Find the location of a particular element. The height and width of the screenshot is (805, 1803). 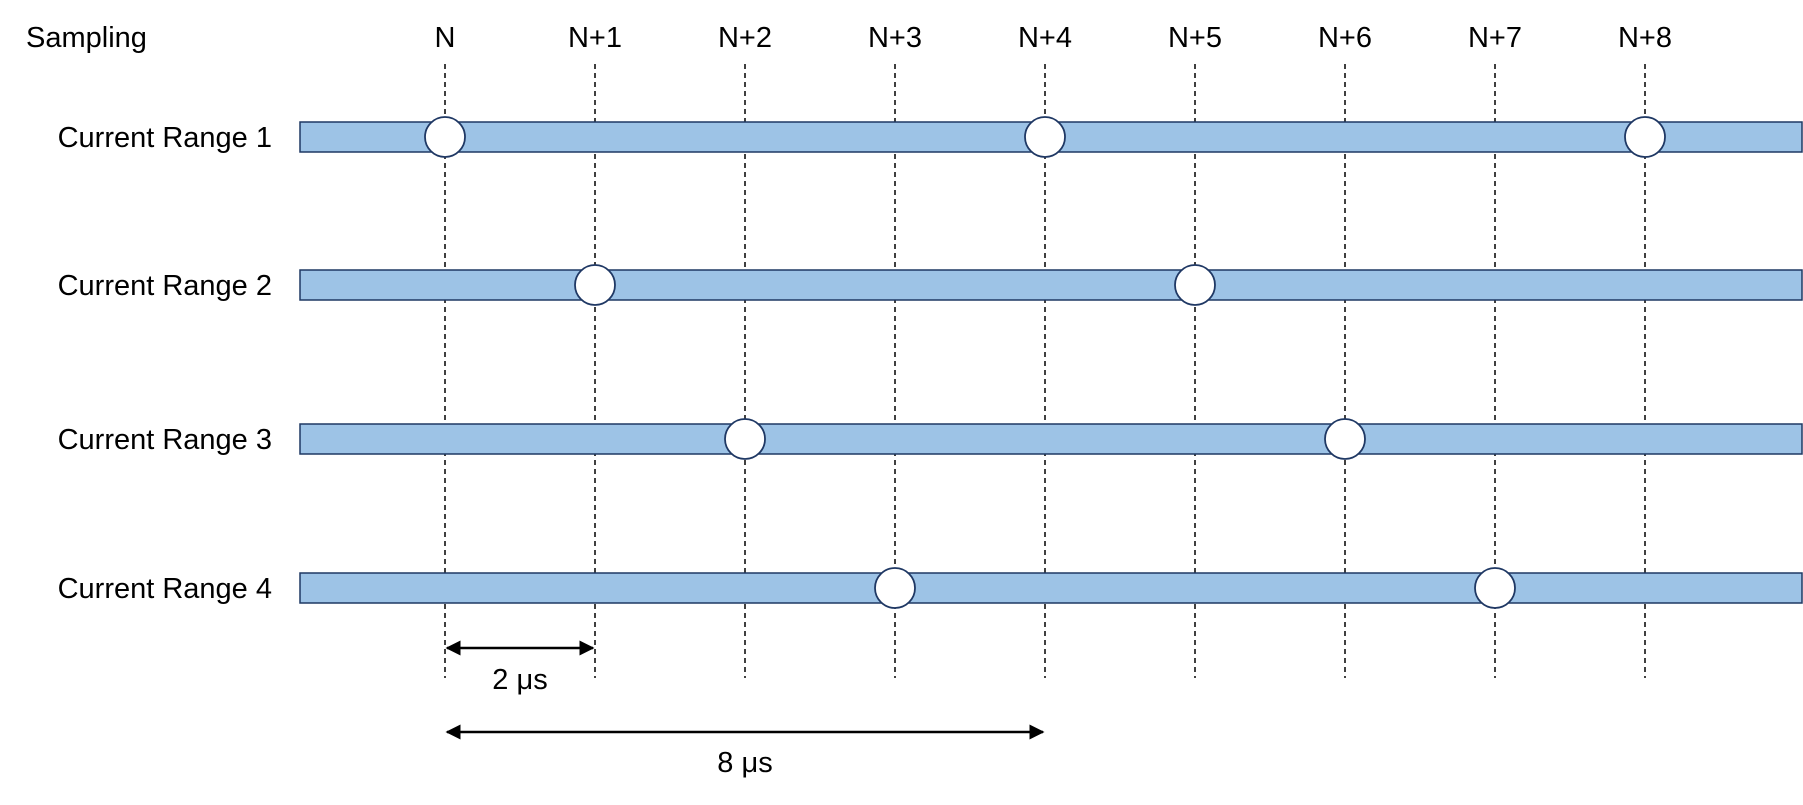

sampling-row-label: Sampling is located at coordinates (86, 38).